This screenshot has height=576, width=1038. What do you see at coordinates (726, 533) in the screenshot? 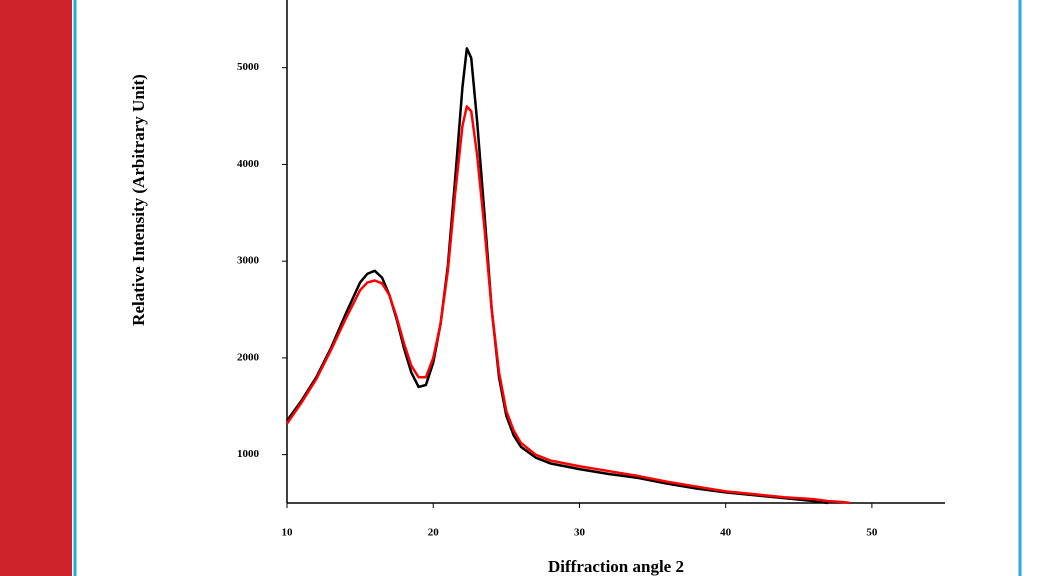
I see `x-tick-label: 40` at bounding box center [726, 533].